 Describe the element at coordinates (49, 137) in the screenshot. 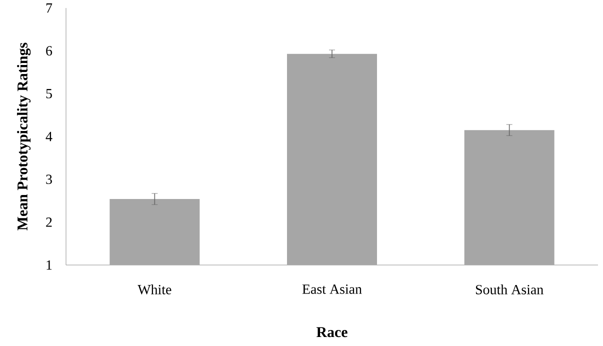

I see `y-tick-label: 4` at that location.